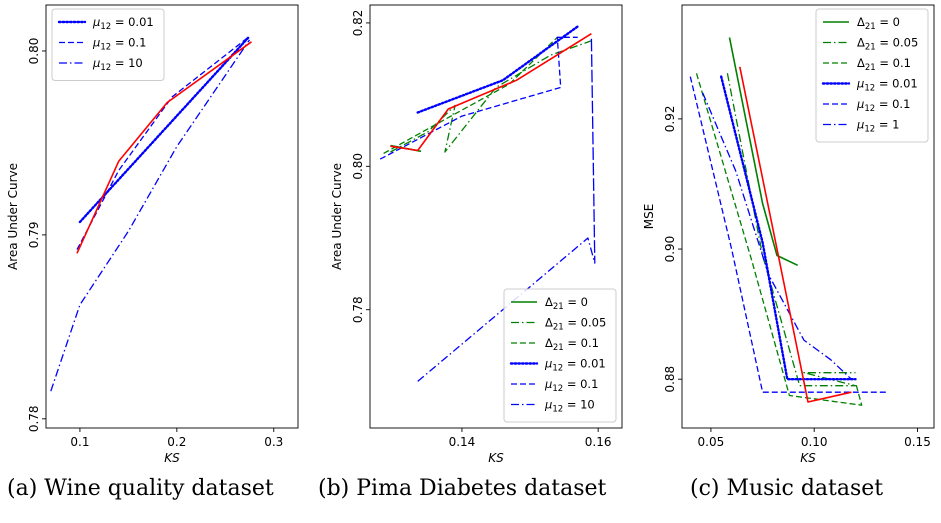  What do you see at coordinates (814, 442) in the screenshot?
I see `x-tick-label: 0.10` at bounding box center [814, 442].